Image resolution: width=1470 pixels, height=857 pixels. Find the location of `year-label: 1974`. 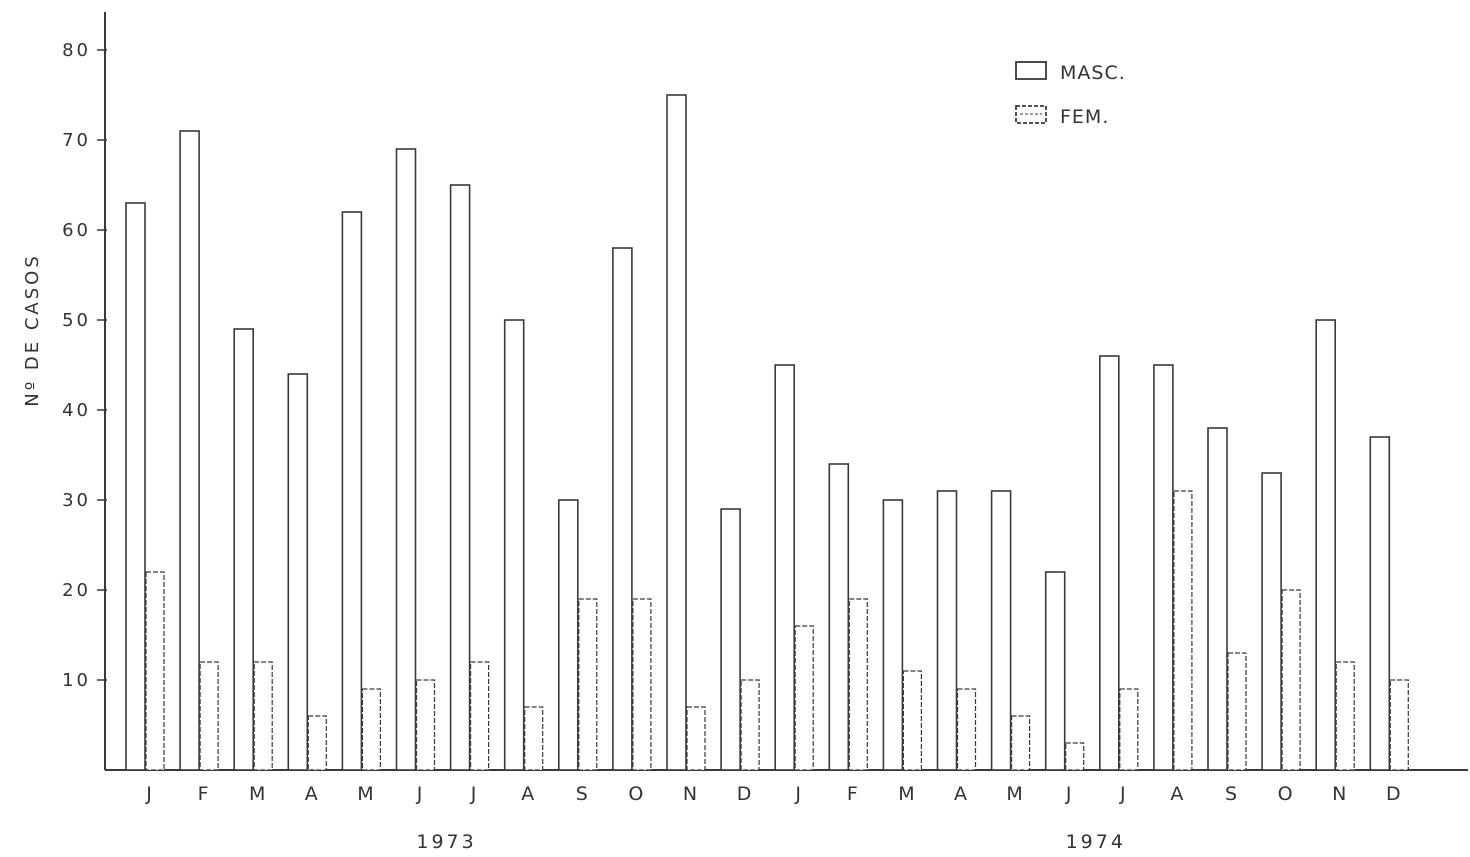

year-label: 1974 is located at coordinates (1096, 842).